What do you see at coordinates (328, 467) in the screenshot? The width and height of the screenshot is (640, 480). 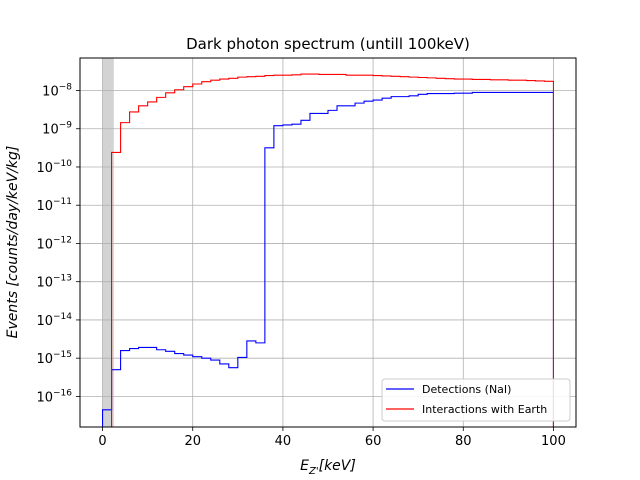 I see `x-axis-label: EZ'[keV]` at bounding box center [328, 467].